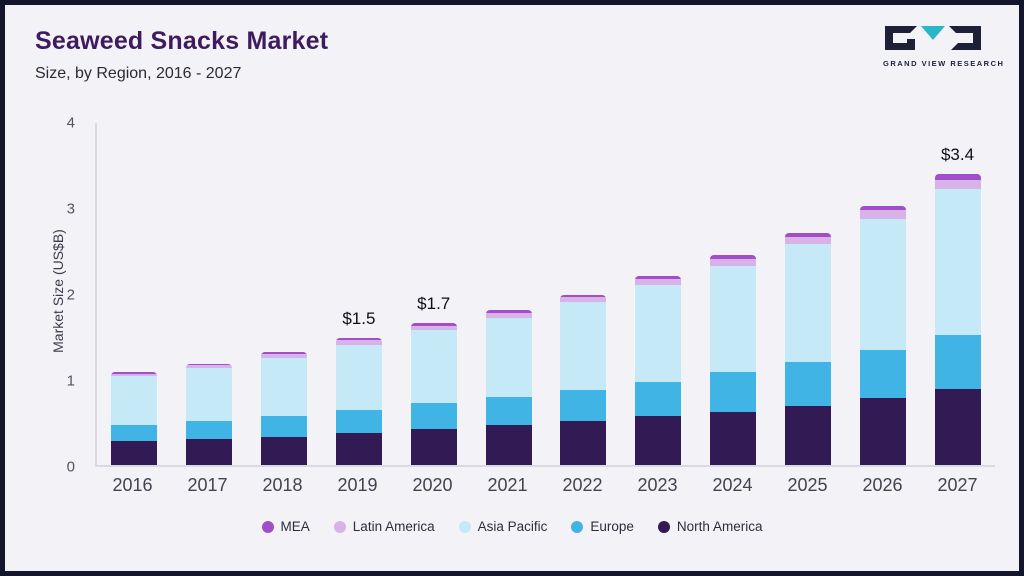 The height and width of the screenshot is (576, 1024). I want to click on x-tick-label: 2025, so click(807, 485).